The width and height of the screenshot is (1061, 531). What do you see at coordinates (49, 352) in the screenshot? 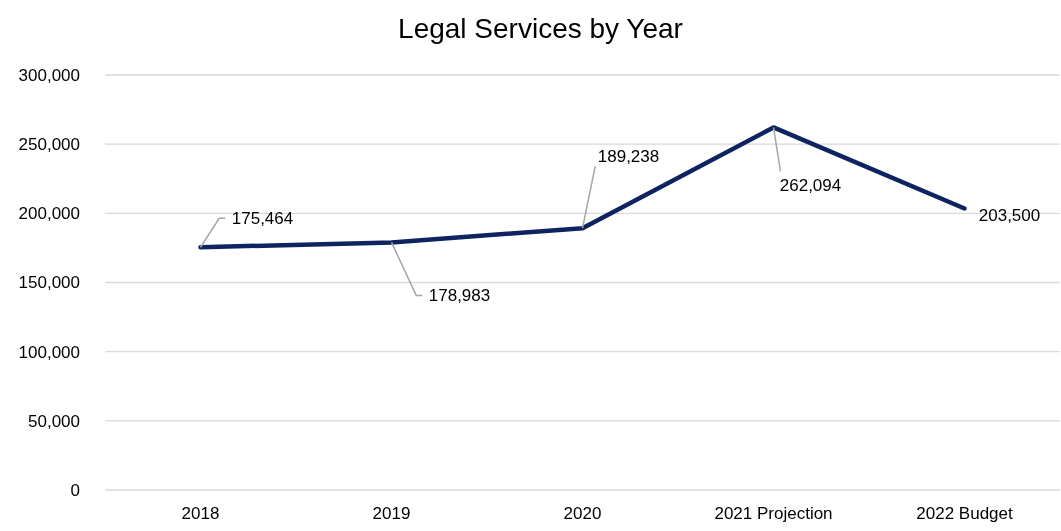
I see `y-tick-label: 100,000` at bounding box center [49, 352].